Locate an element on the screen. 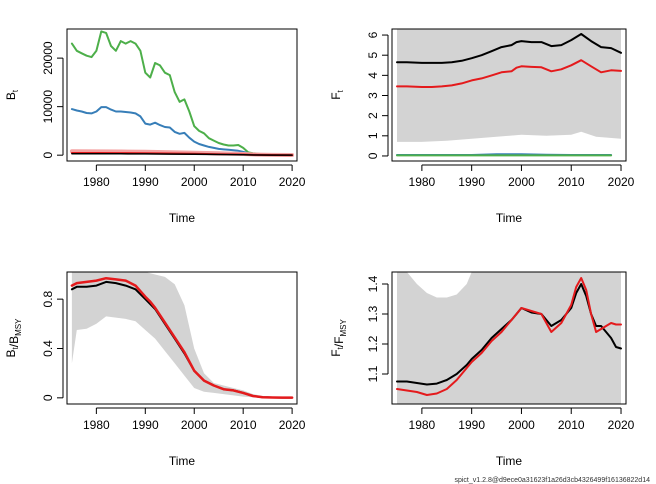 The width and height of the screenshot is (656, 484). y-axis-title: Bt is located at coordinates (12, 94).